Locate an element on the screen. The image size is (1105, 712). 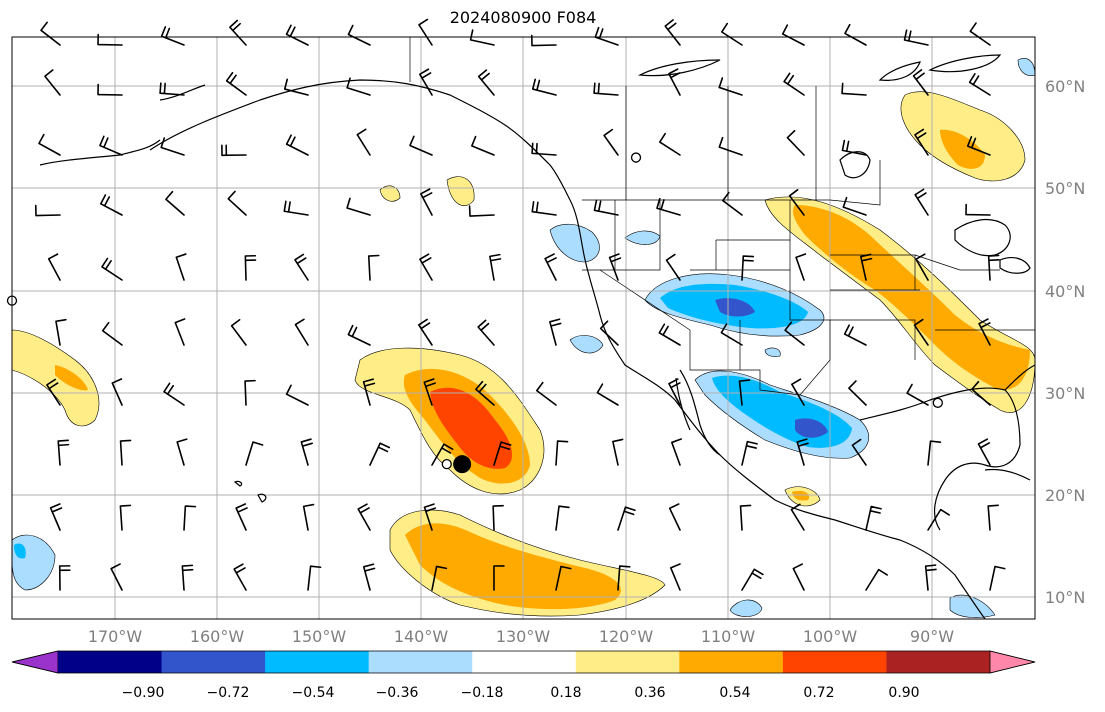
colorbar-tick-label: −0.72 is located at coordinates (228, 693).